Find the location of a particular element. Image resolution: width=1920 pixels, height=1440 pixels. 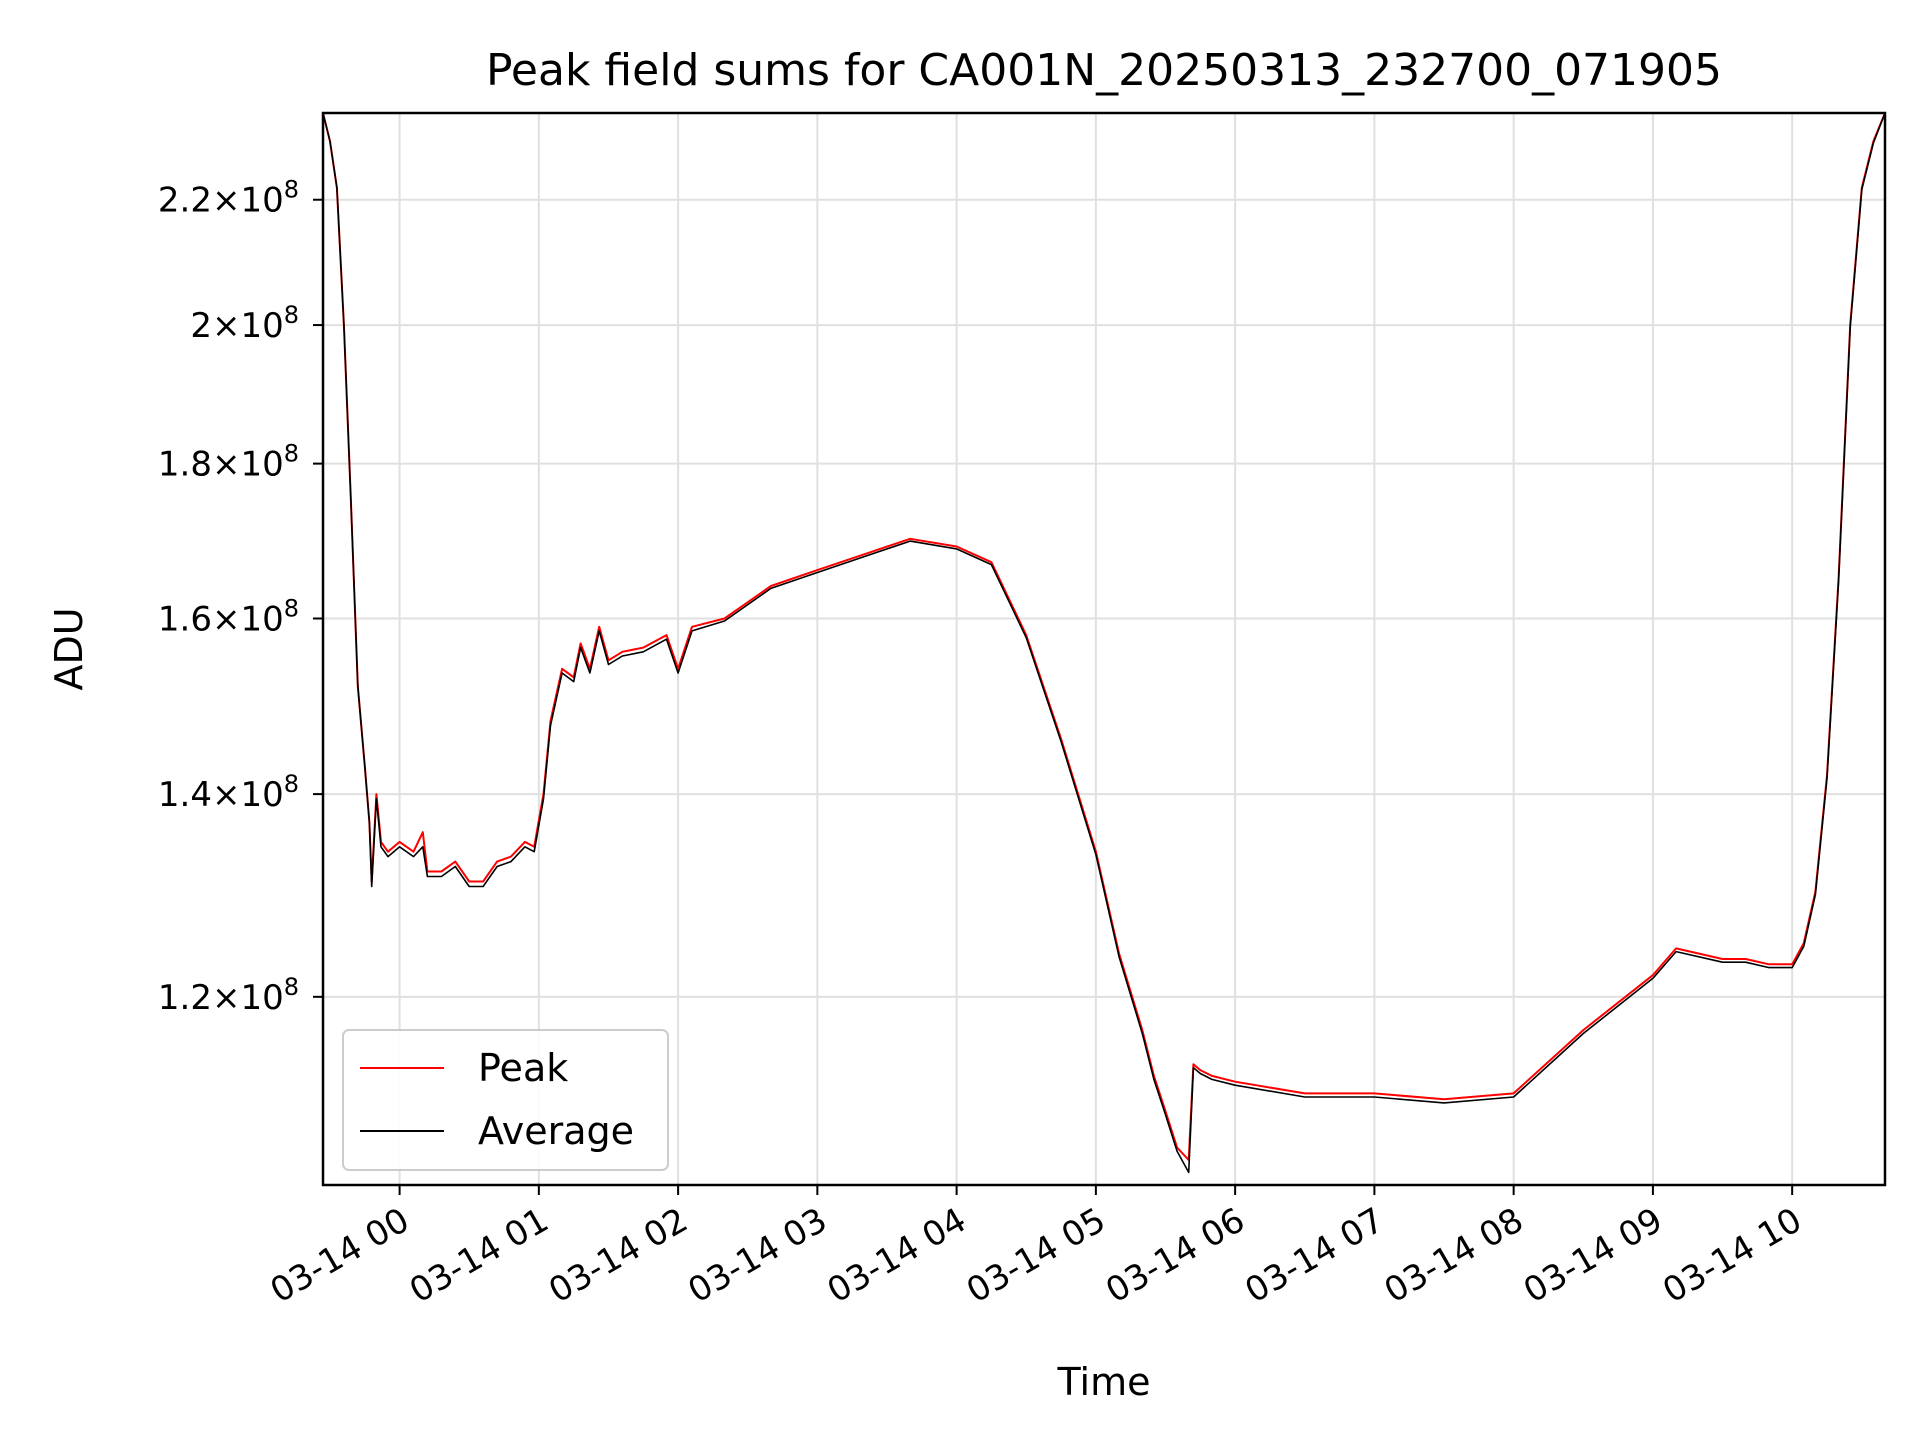

x-axis-label: Time is located at coordinates (1104, 1382).